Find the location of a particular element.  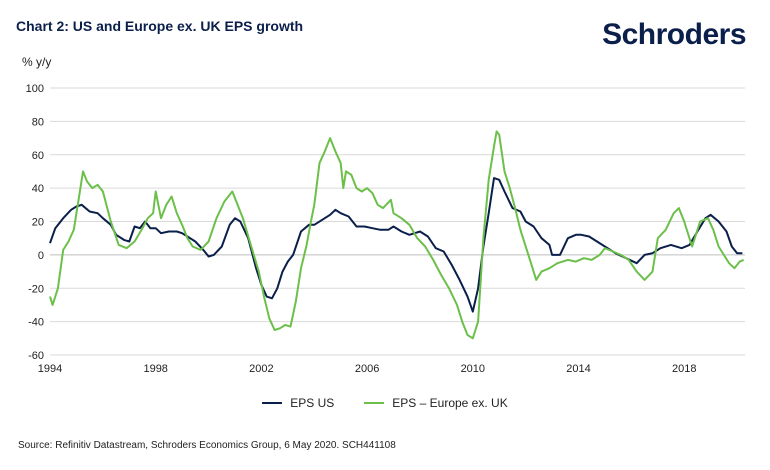

y-tick-label: 0 is located at coordinates (41, 256).